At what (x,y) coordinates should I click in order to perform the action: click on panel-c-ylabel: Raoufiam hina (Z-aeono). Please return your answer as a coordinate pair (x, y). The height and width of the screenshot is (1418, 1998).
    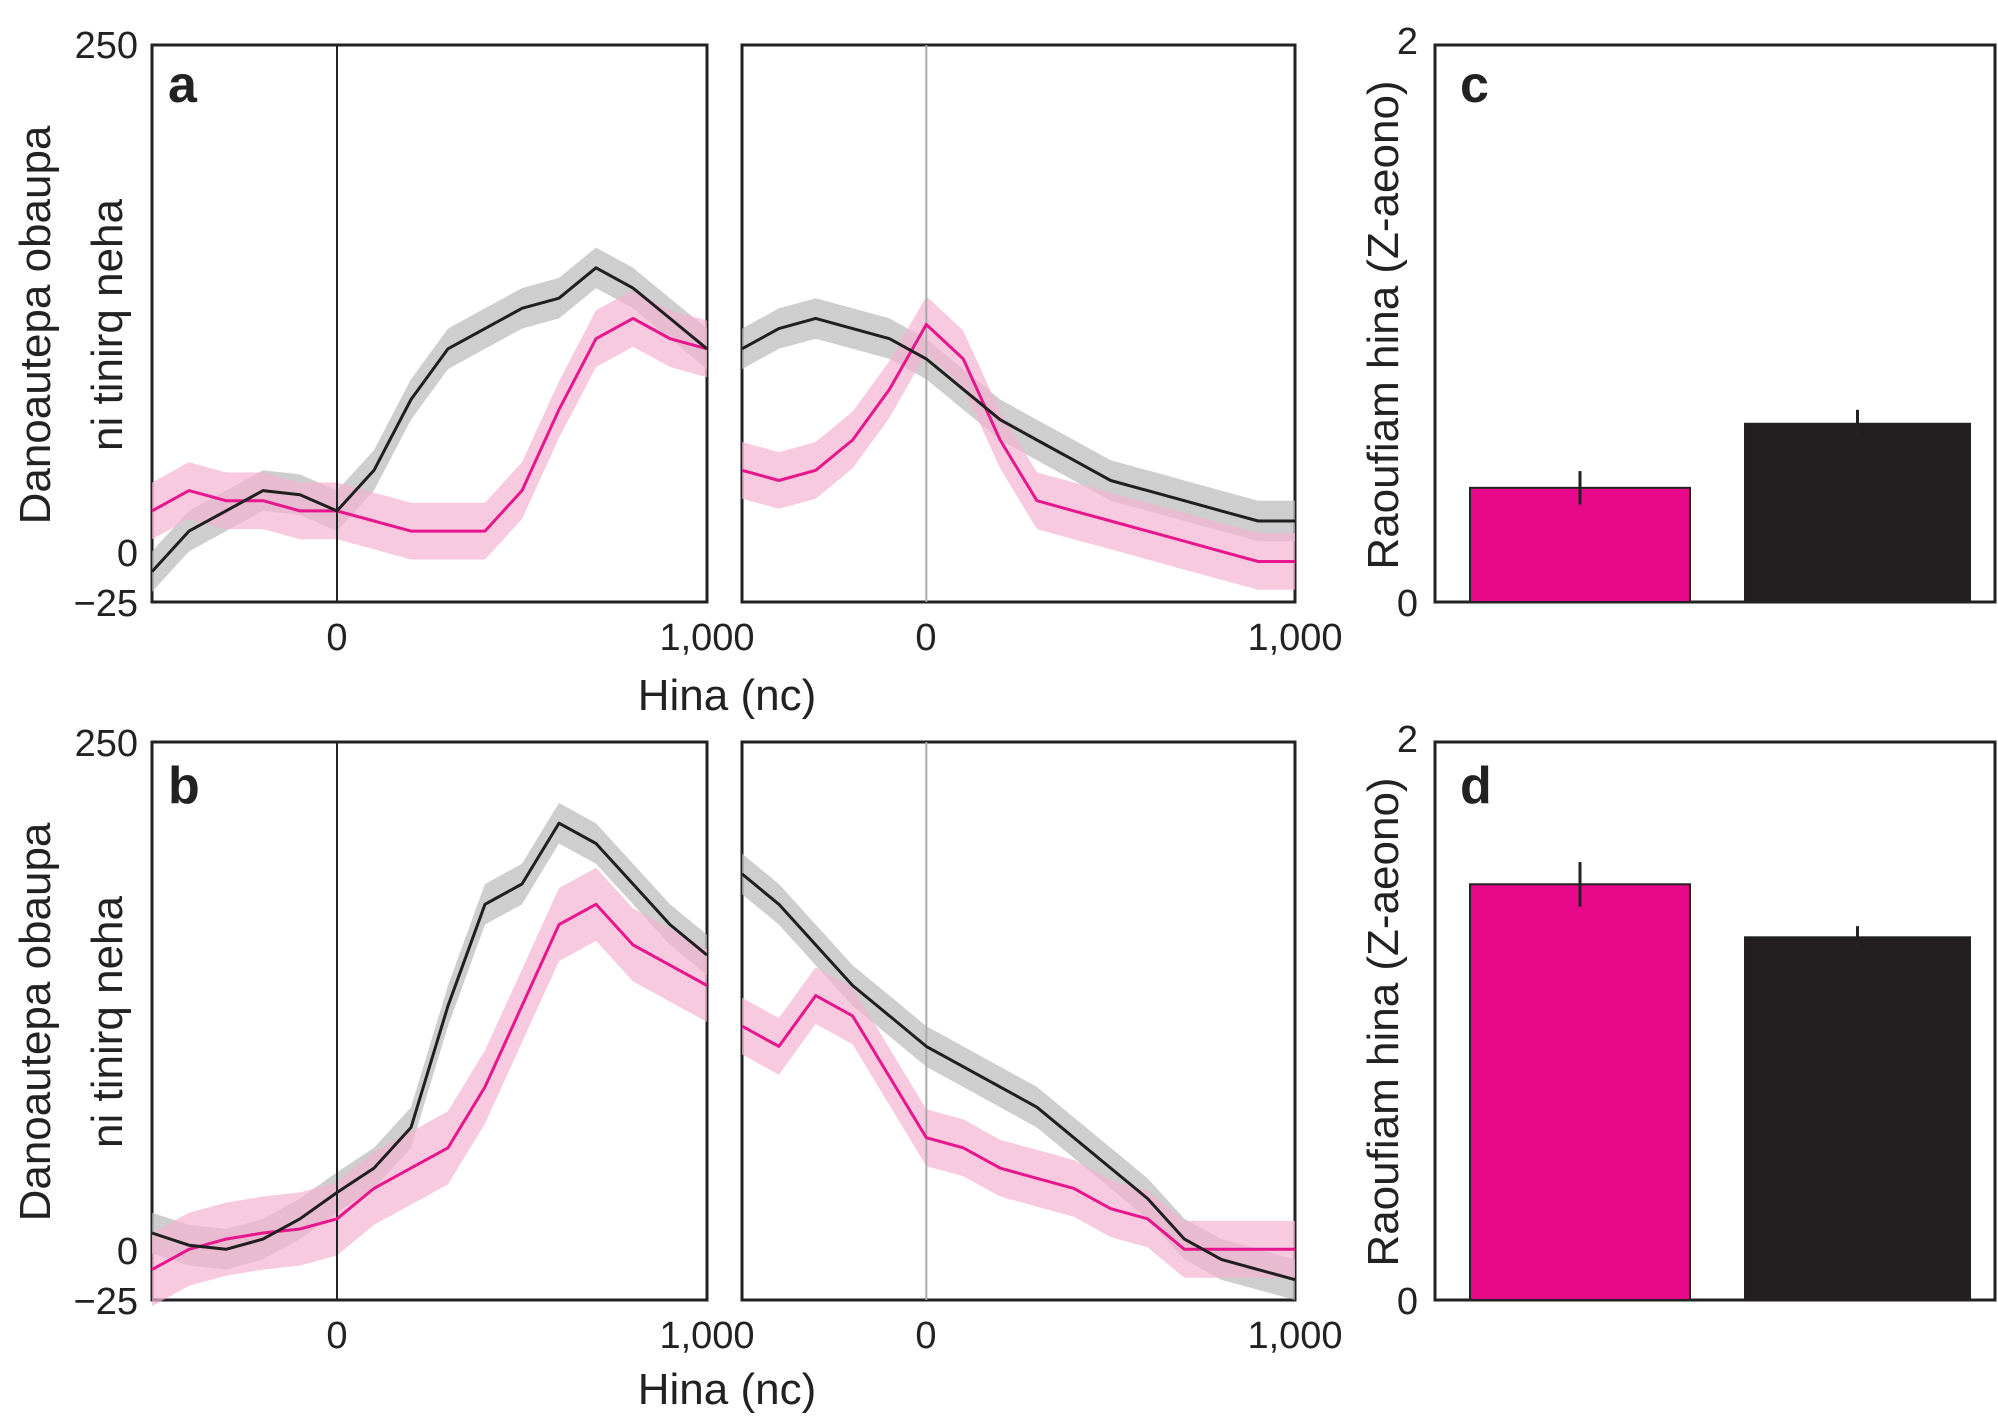
    Looking at the image, I should click on (1383, 324).